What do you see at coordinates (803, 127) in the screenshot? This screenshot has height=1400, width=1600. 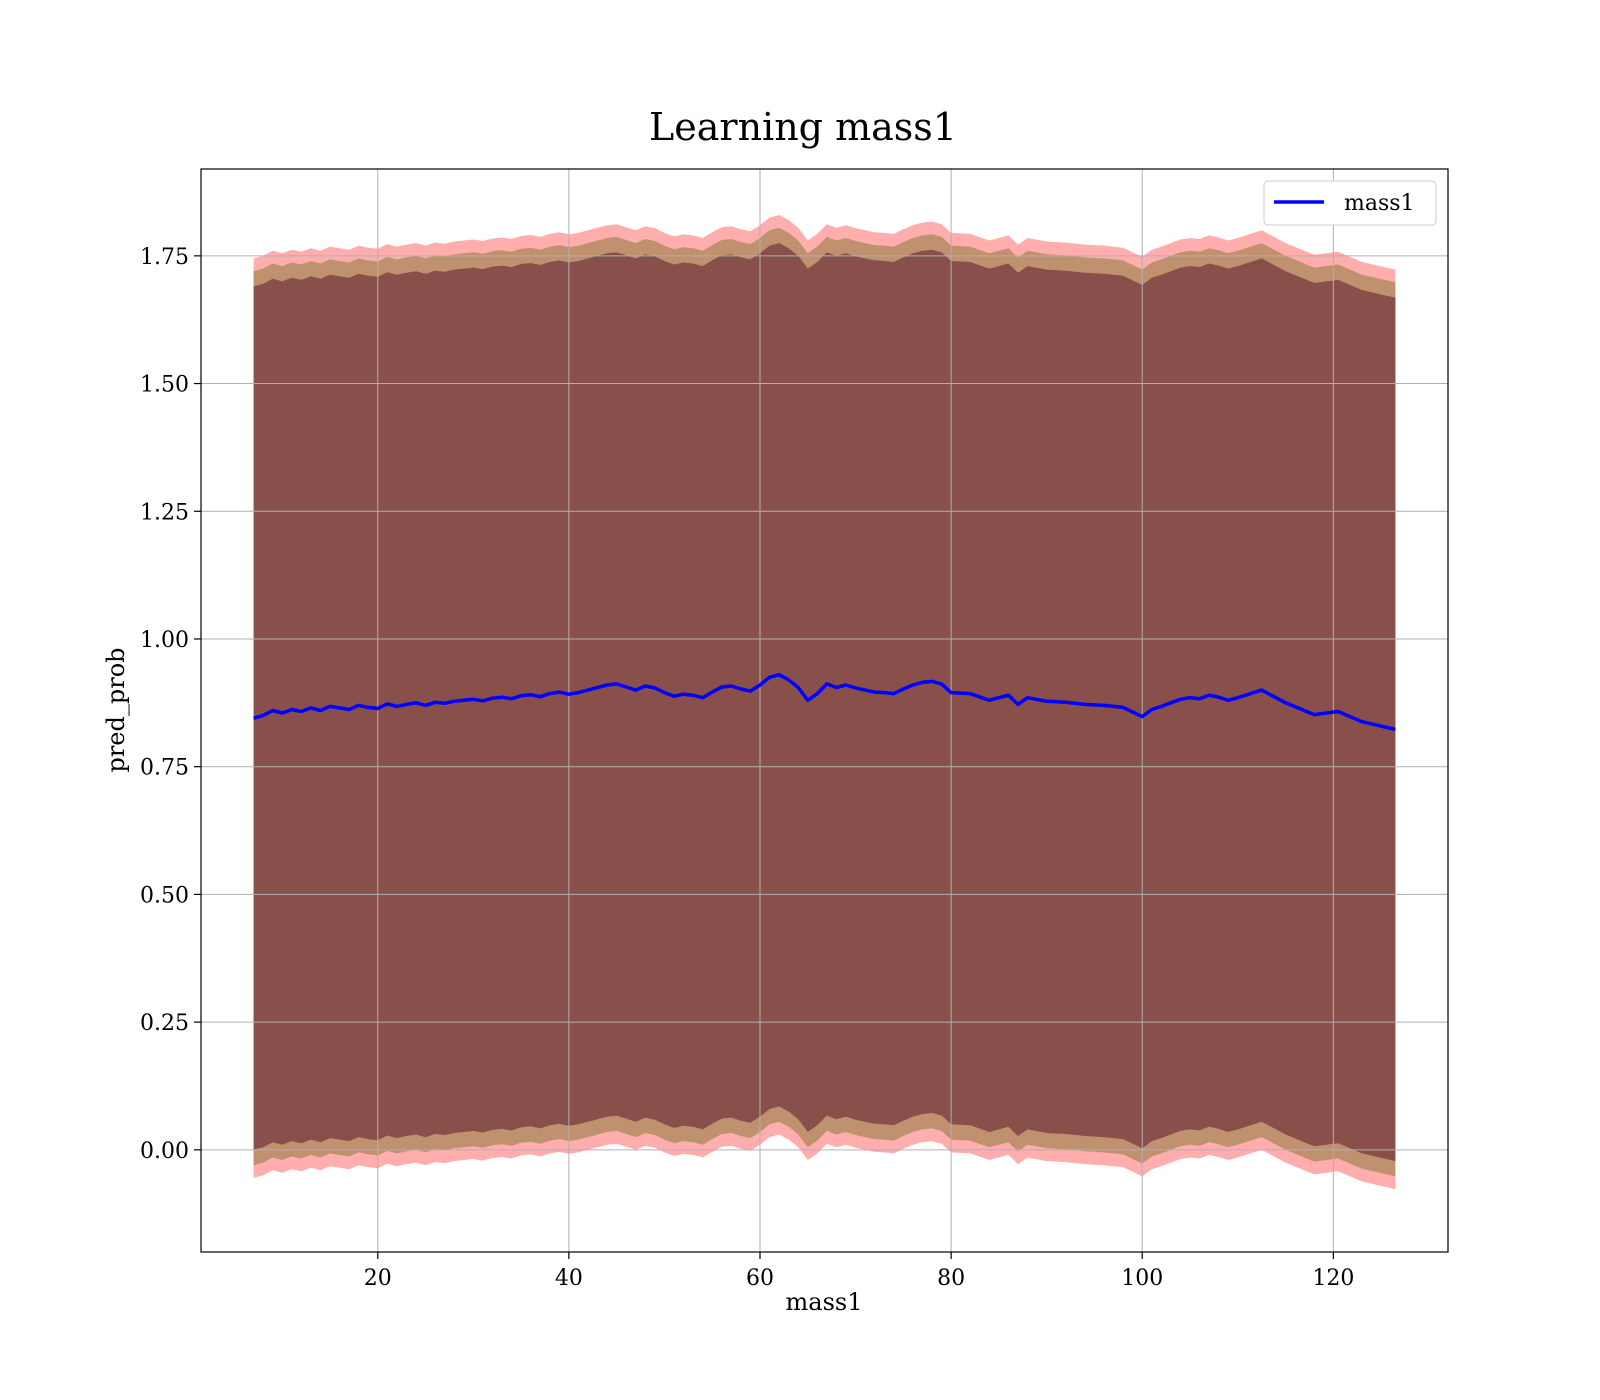 I see `chart-title: Learning mass1` at bounding box center [803, 127].